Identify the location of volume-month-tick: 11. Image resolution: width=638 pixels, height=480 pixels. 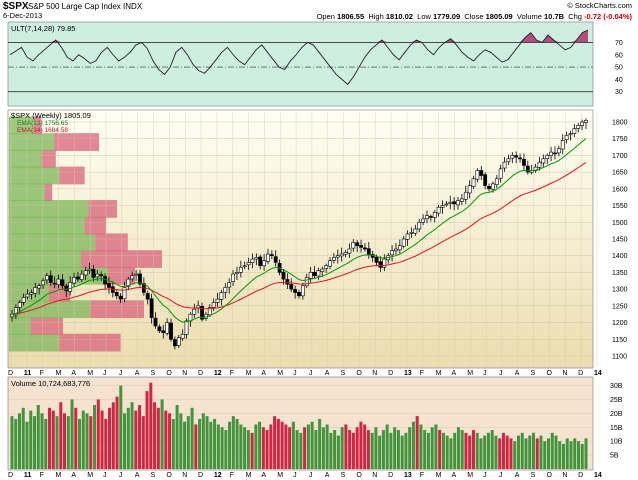
(28, 475).